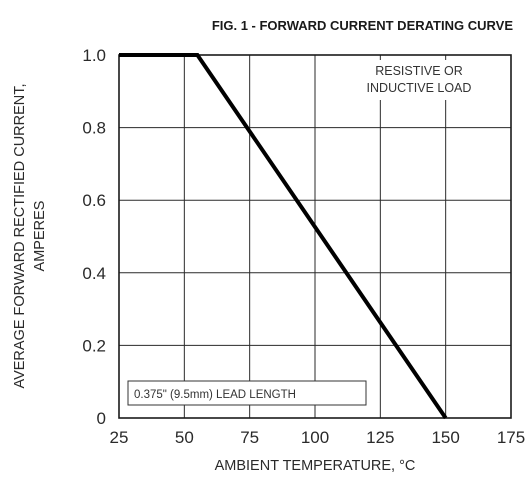 The height and width of the screenshot is (482, 528). What do you see at coordinates (511, 437) in the screenshot?
I see `x-tick-label: 175` at bounding box center [511, 437].